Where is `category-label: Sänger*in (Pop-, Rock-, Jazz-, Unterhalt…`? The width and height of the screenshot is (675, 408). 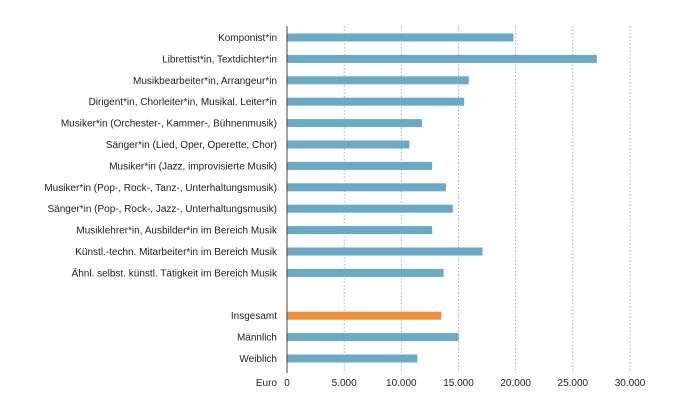 category-label: Sänger*in (Pop-, Rock-, Jazz-, Unterhalt… is located at coordinates (162, 209).